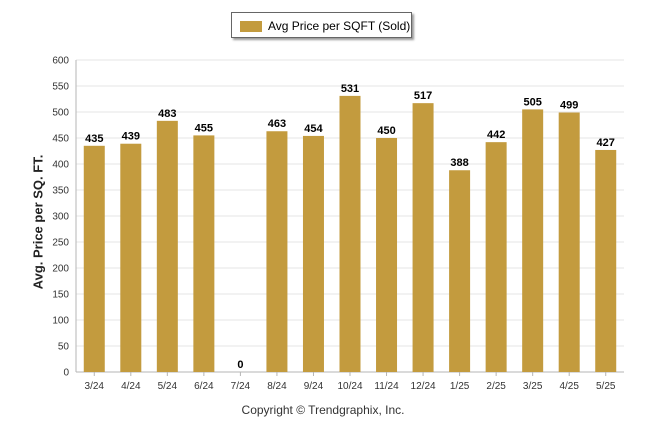 This screenshot has height=434, width=646. I want to click on data-label: 454, so click(313, 129).